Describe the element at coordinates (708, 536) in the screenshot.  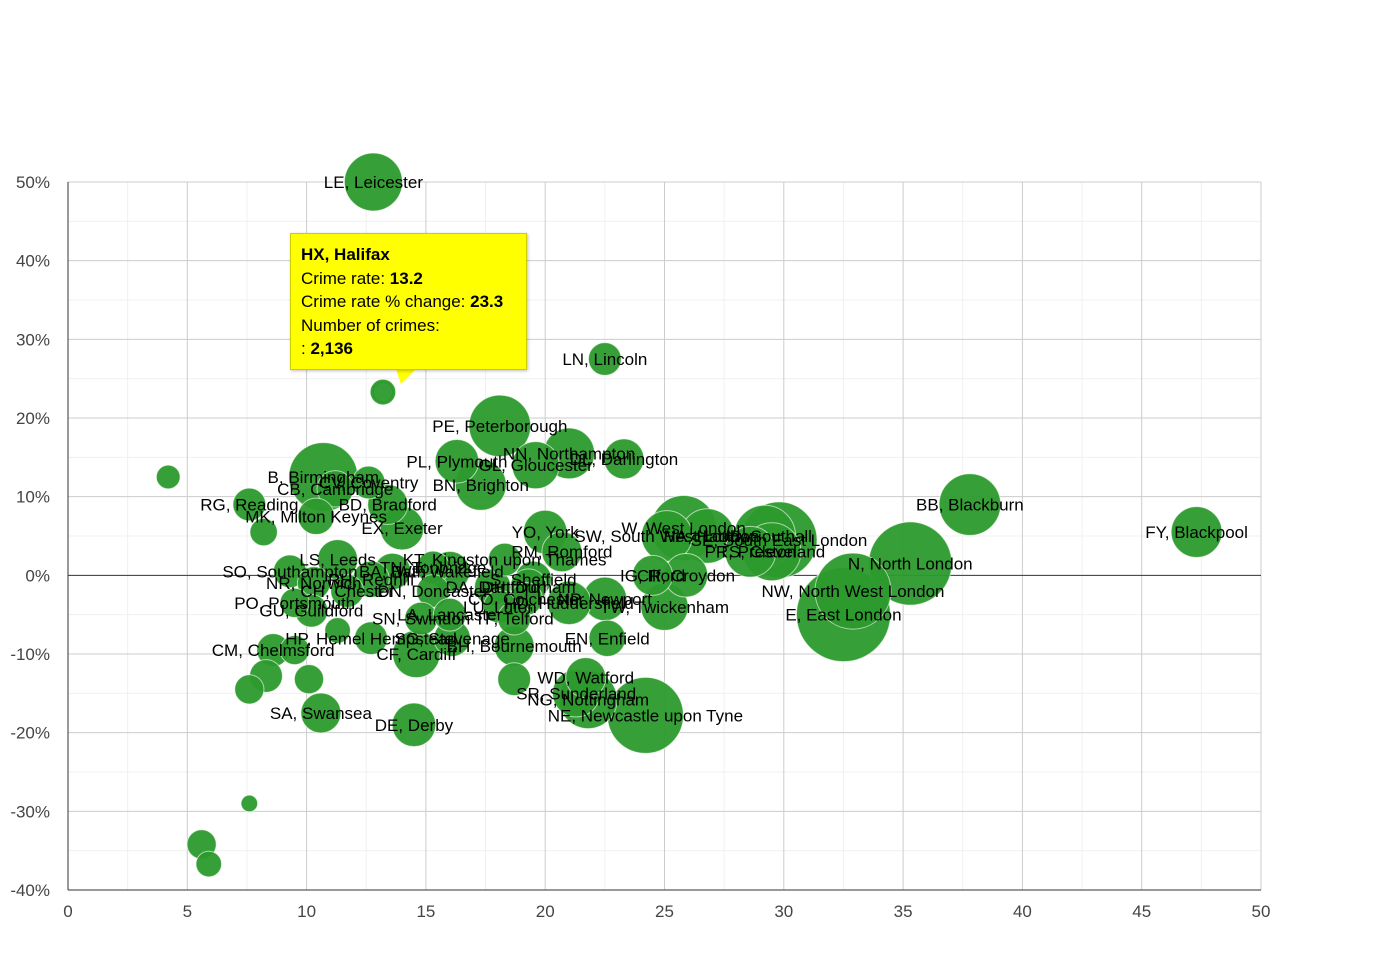
I see `bubble-label: HA, Harrow` at that location.